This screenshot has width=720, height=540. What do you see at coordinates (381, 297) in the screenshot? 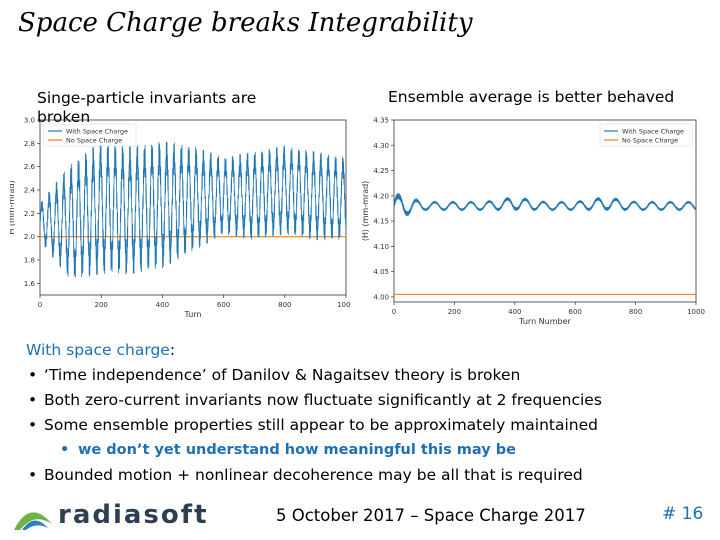
I see `y-tick-label: 4.00` at bounding box center [381, 297].